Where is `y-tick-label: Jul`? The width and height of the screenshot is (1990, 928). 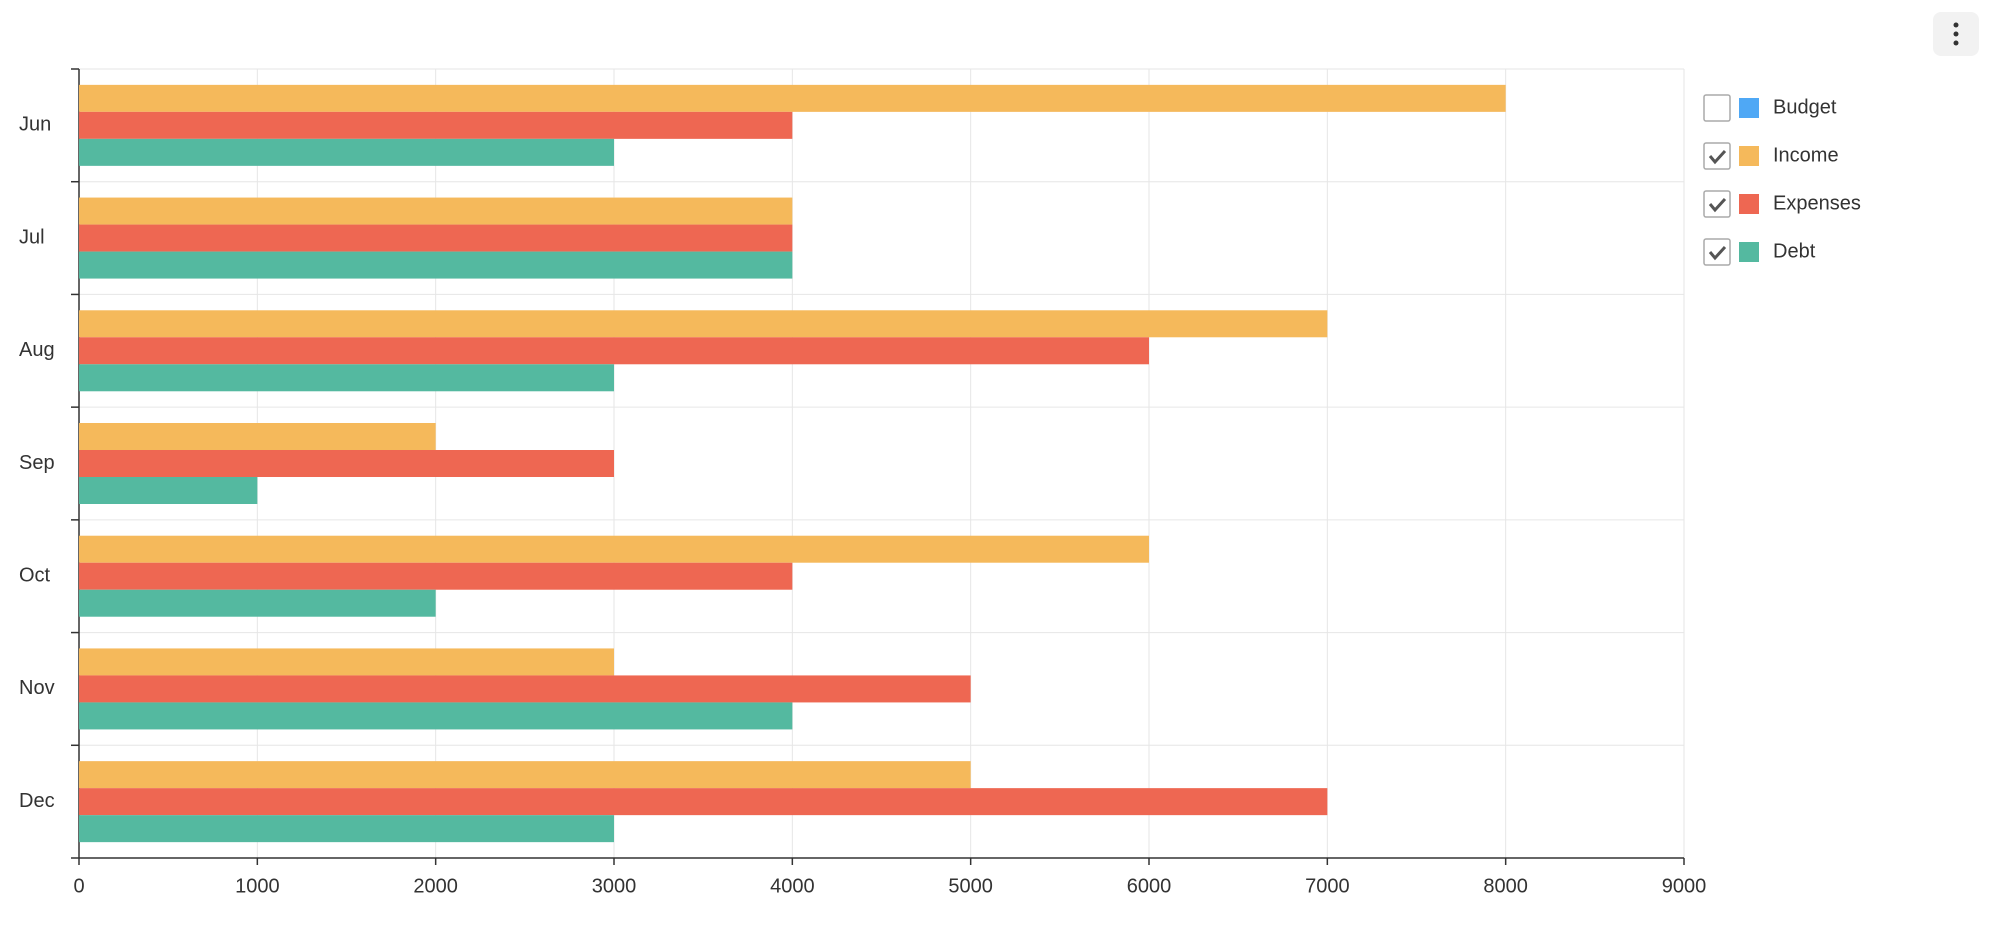 y-tick-label: Jul is located at coordinates (32, 237).